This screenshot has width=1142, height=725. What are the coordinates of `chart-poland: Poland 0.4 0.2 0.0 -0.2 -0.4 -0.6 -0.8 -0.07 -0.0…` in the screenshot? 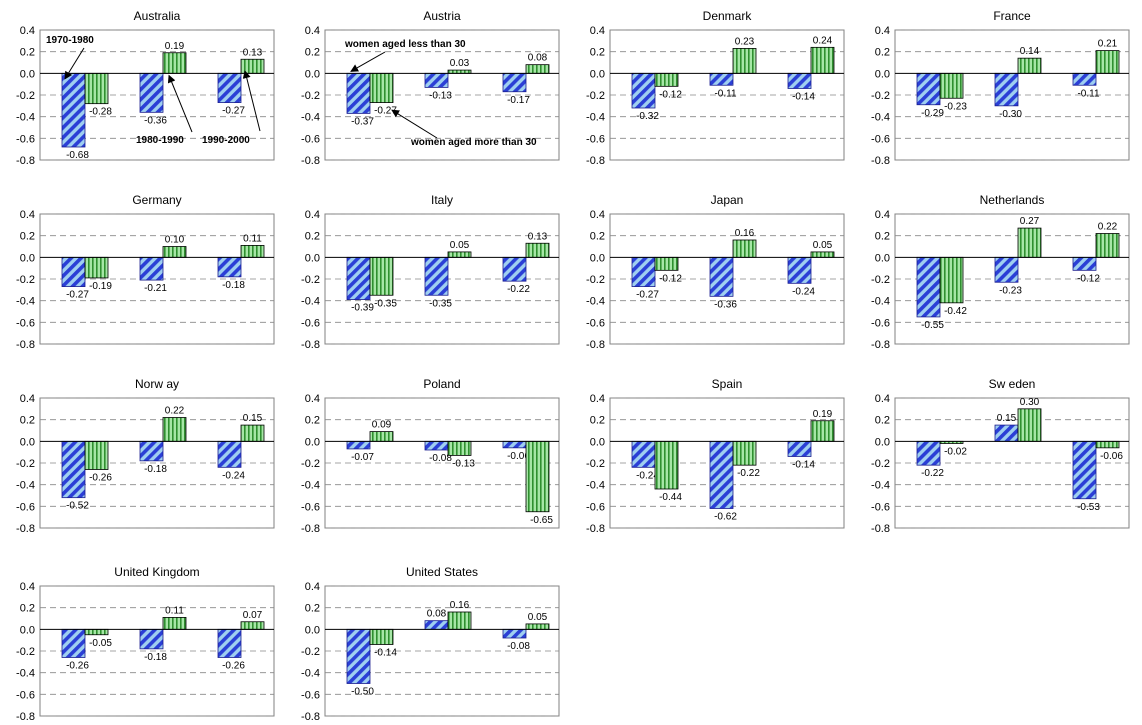 It's located at (430, 456).